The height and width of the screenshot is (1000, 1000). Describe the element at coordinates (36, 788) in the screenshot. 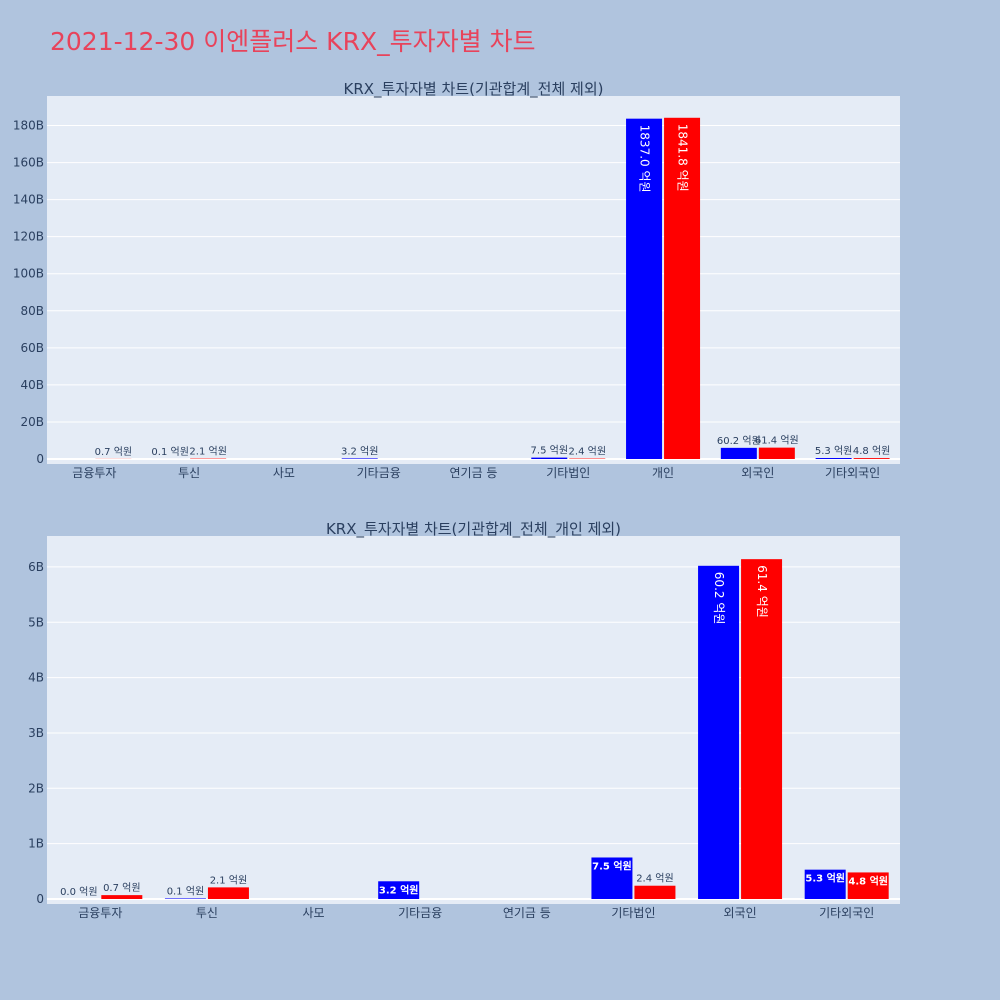

I see `y-tick-label: 2B` at that location.